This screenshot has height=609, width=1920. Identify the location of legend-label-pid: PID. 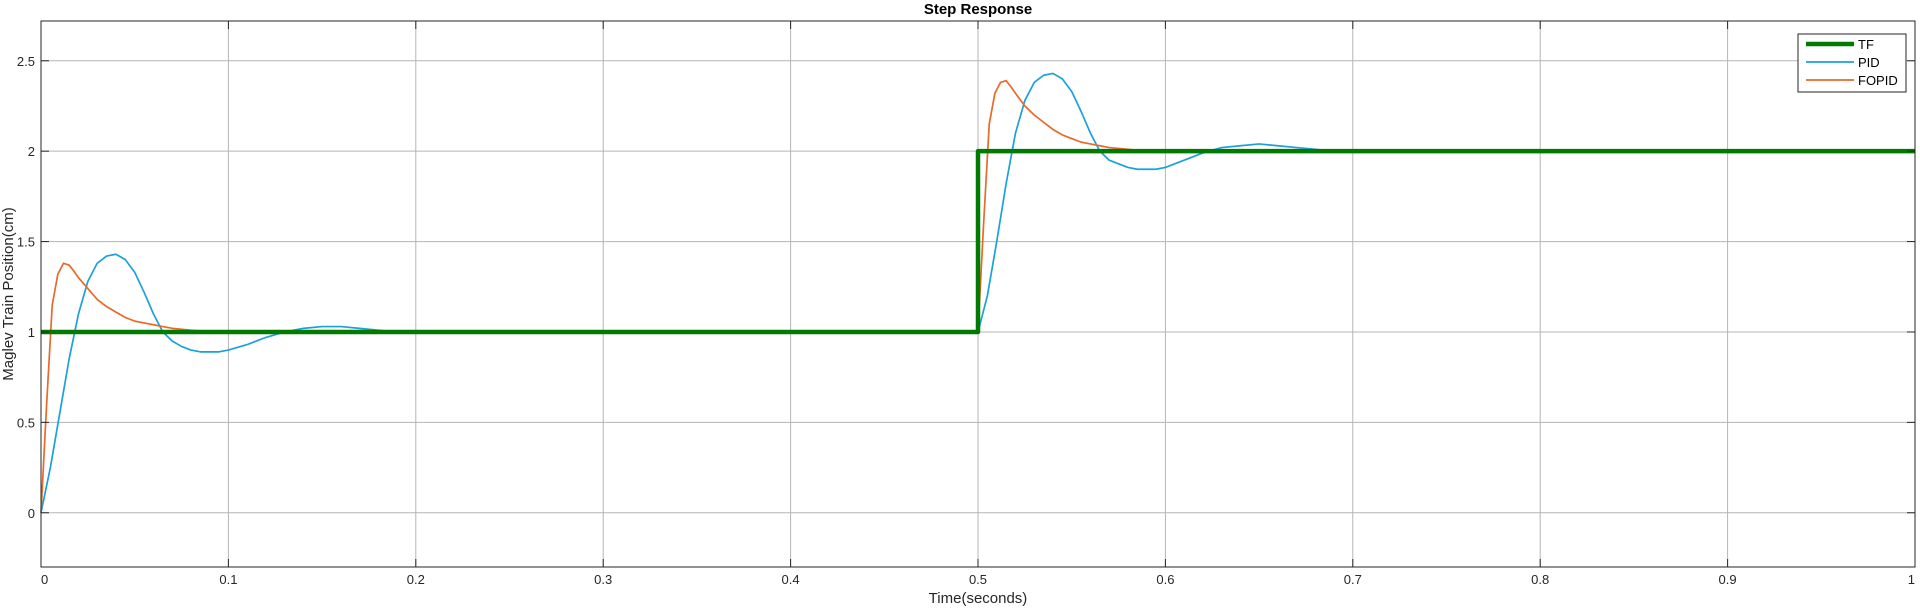
(1869, 62).